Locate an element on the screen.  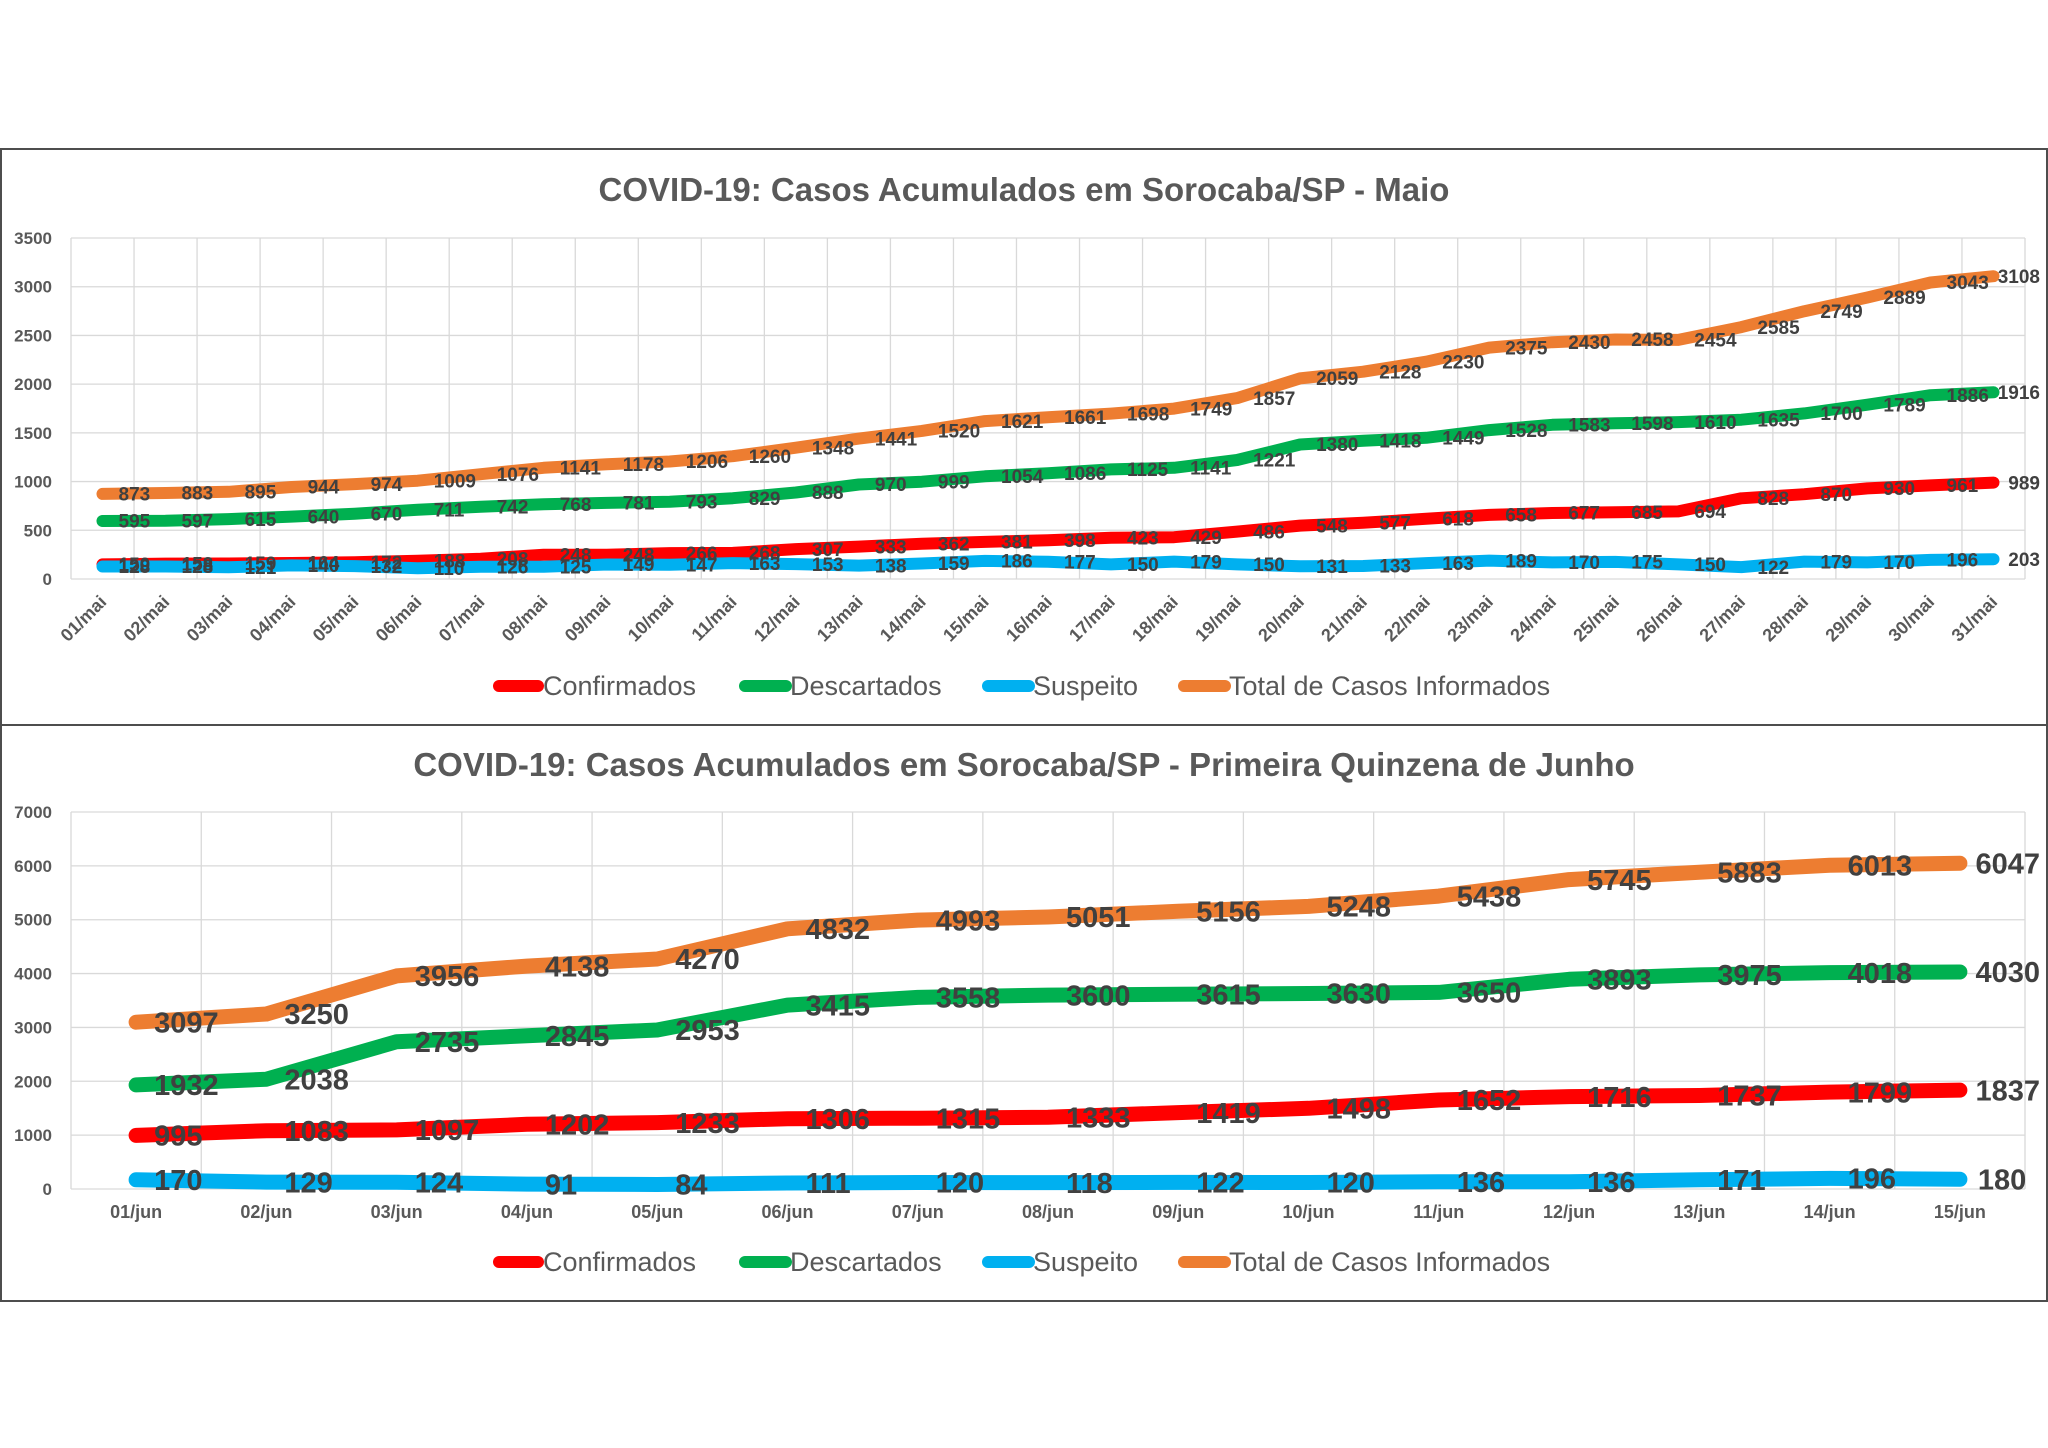
data-label-descartados: 970 is located at coordinates (891, 485).